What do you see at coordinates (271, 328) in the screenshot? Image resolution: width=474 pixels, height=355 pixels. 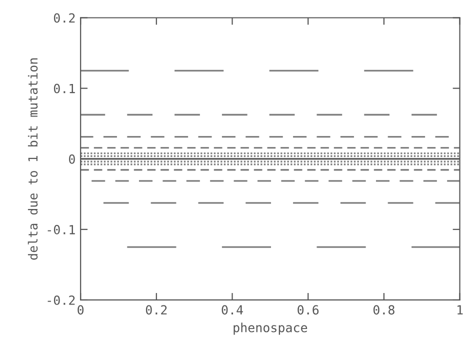 I see `x-axis-title: phenospace` at bounding box center [271, 328].